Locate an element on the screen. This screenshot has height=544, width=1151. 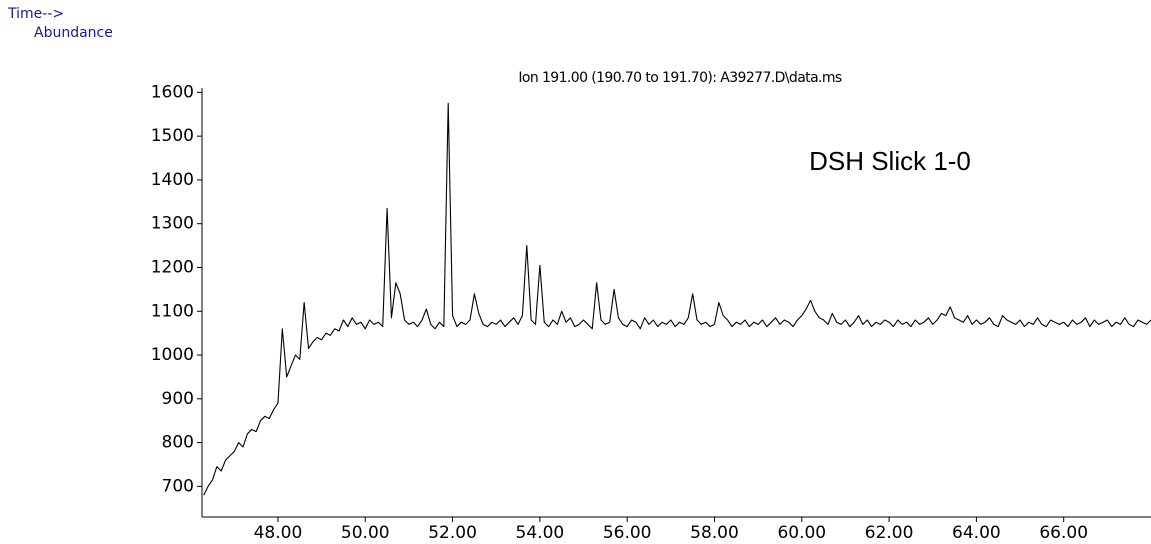
annotation: DSH Slick 1-0 is located at coordinates (890, 161).